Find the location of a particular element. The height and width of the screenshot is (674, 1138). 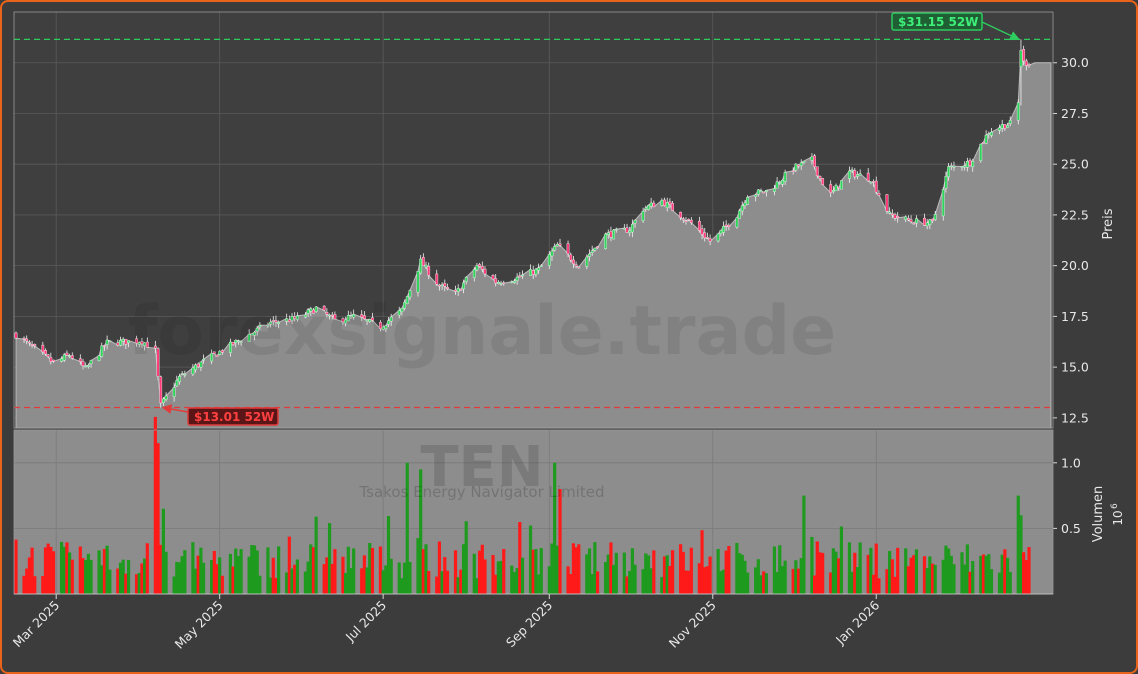

x-tick-label: Nov 2025 is located at coordinates (692, 624).